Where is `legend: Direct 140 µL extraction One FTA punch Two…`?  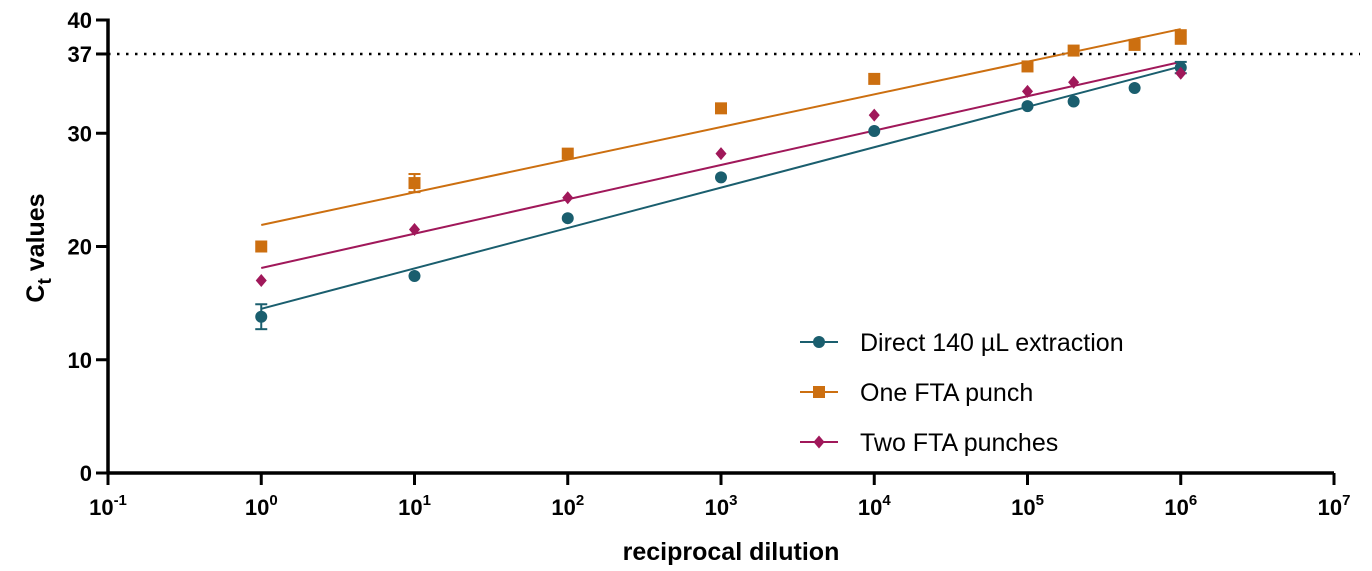
legend: Direct 140 µL extraction One FTA punch Two… is located at coordinates (962, 393).